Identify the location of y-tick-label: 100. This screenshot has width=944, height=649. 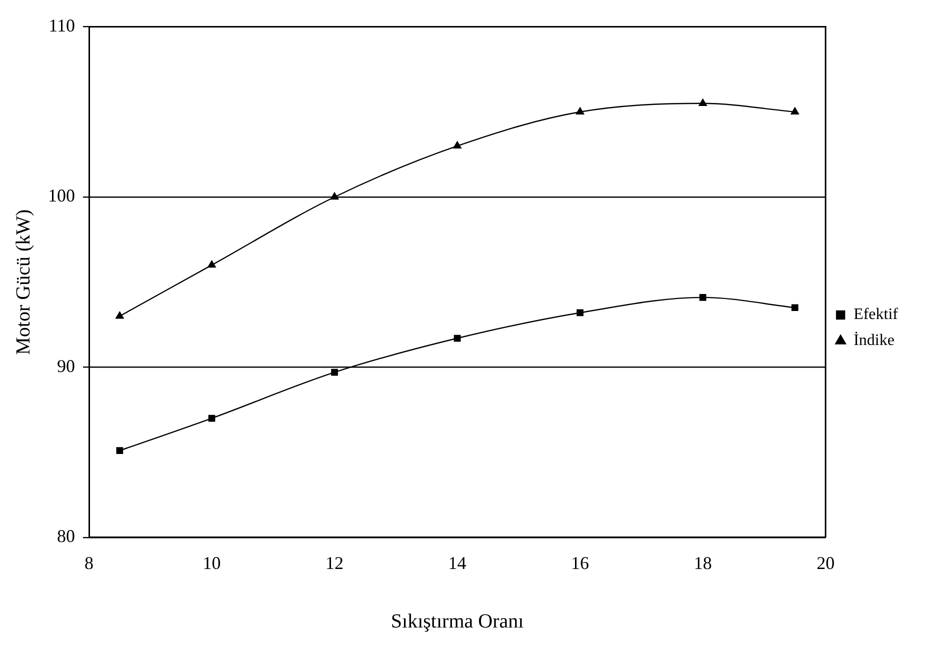
(61, 196).